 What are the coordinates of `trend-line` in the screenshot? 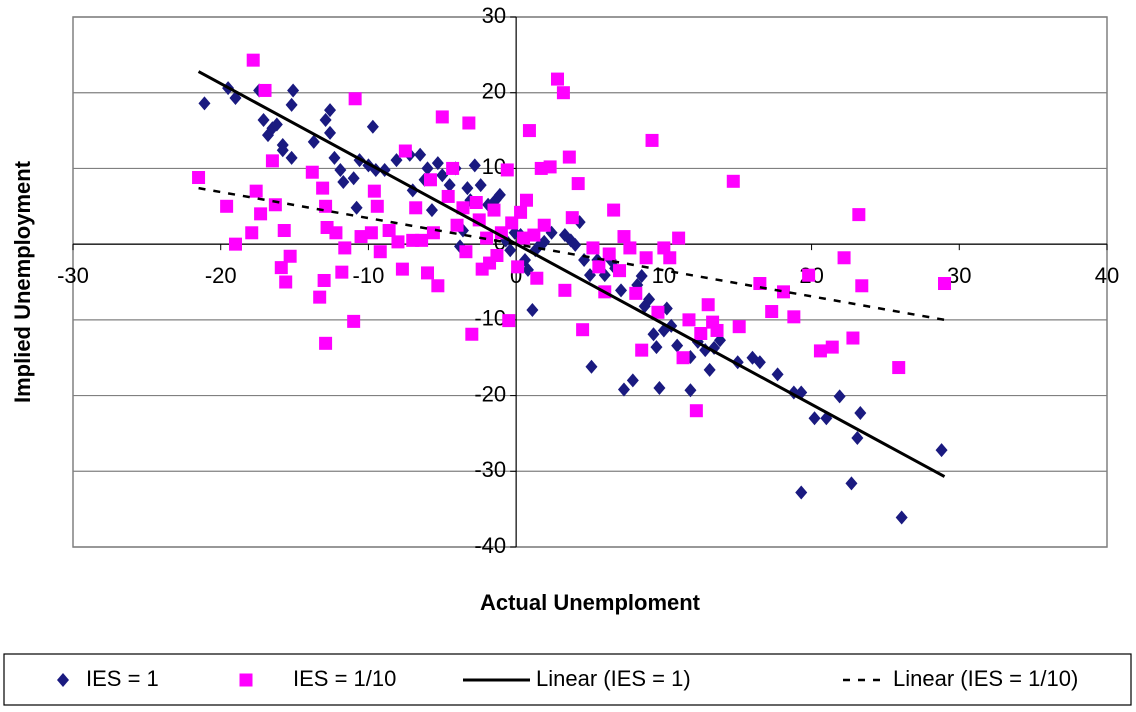 It's located at (571, 254).